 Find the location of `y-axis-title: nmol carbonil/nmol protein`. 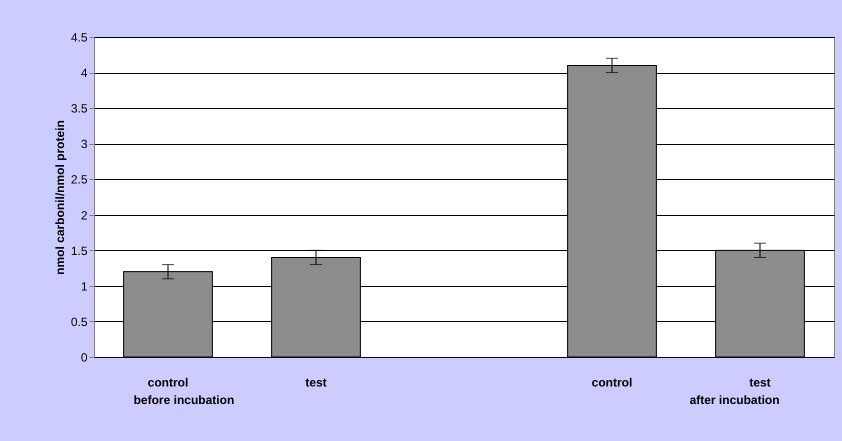

y-axis-title: nmol carbonil/nmol protein is located at coordinates (59, 197).